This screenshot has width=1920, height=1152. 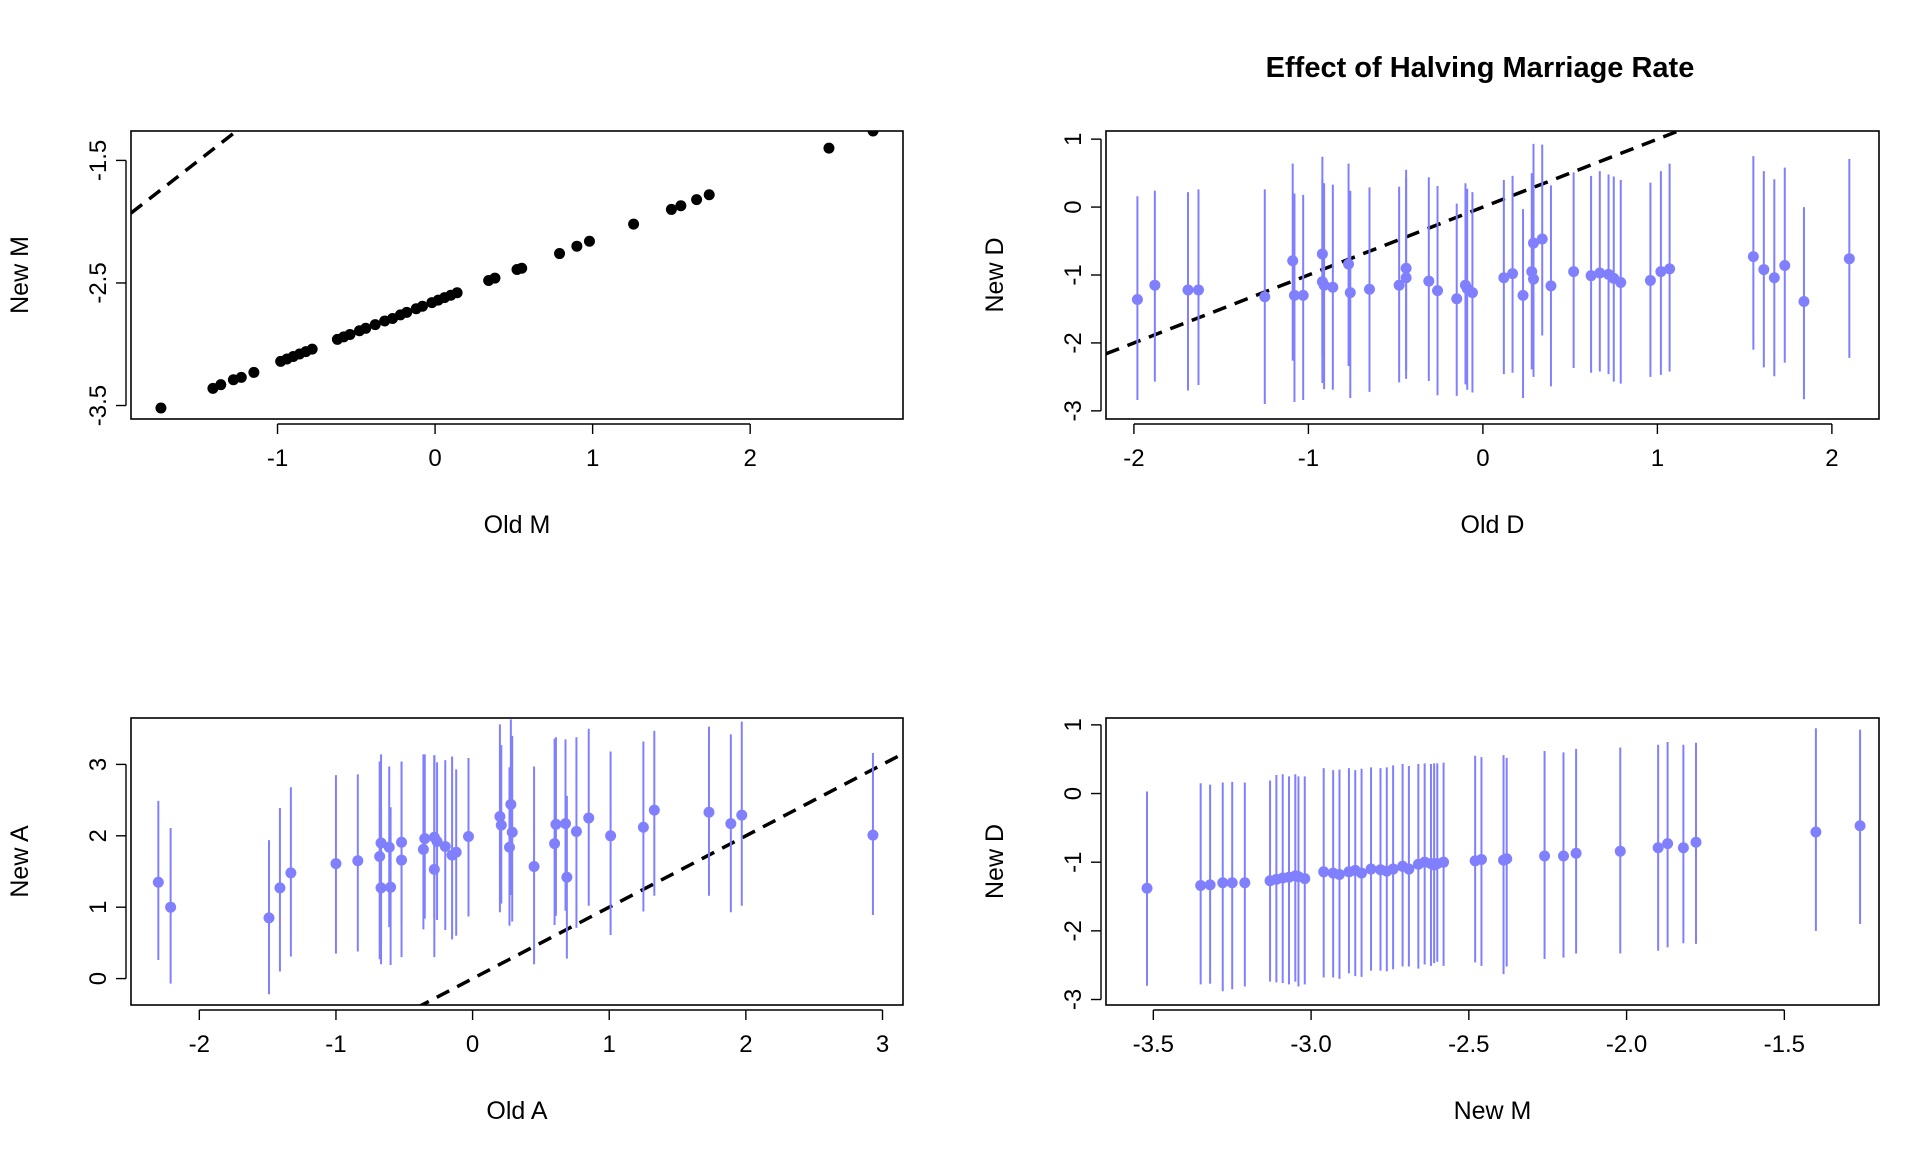 What do you see at coordinates (1073, 206) in the screenshot?
I see `y-tick-label: 0` at bounding box center [1073, 206].